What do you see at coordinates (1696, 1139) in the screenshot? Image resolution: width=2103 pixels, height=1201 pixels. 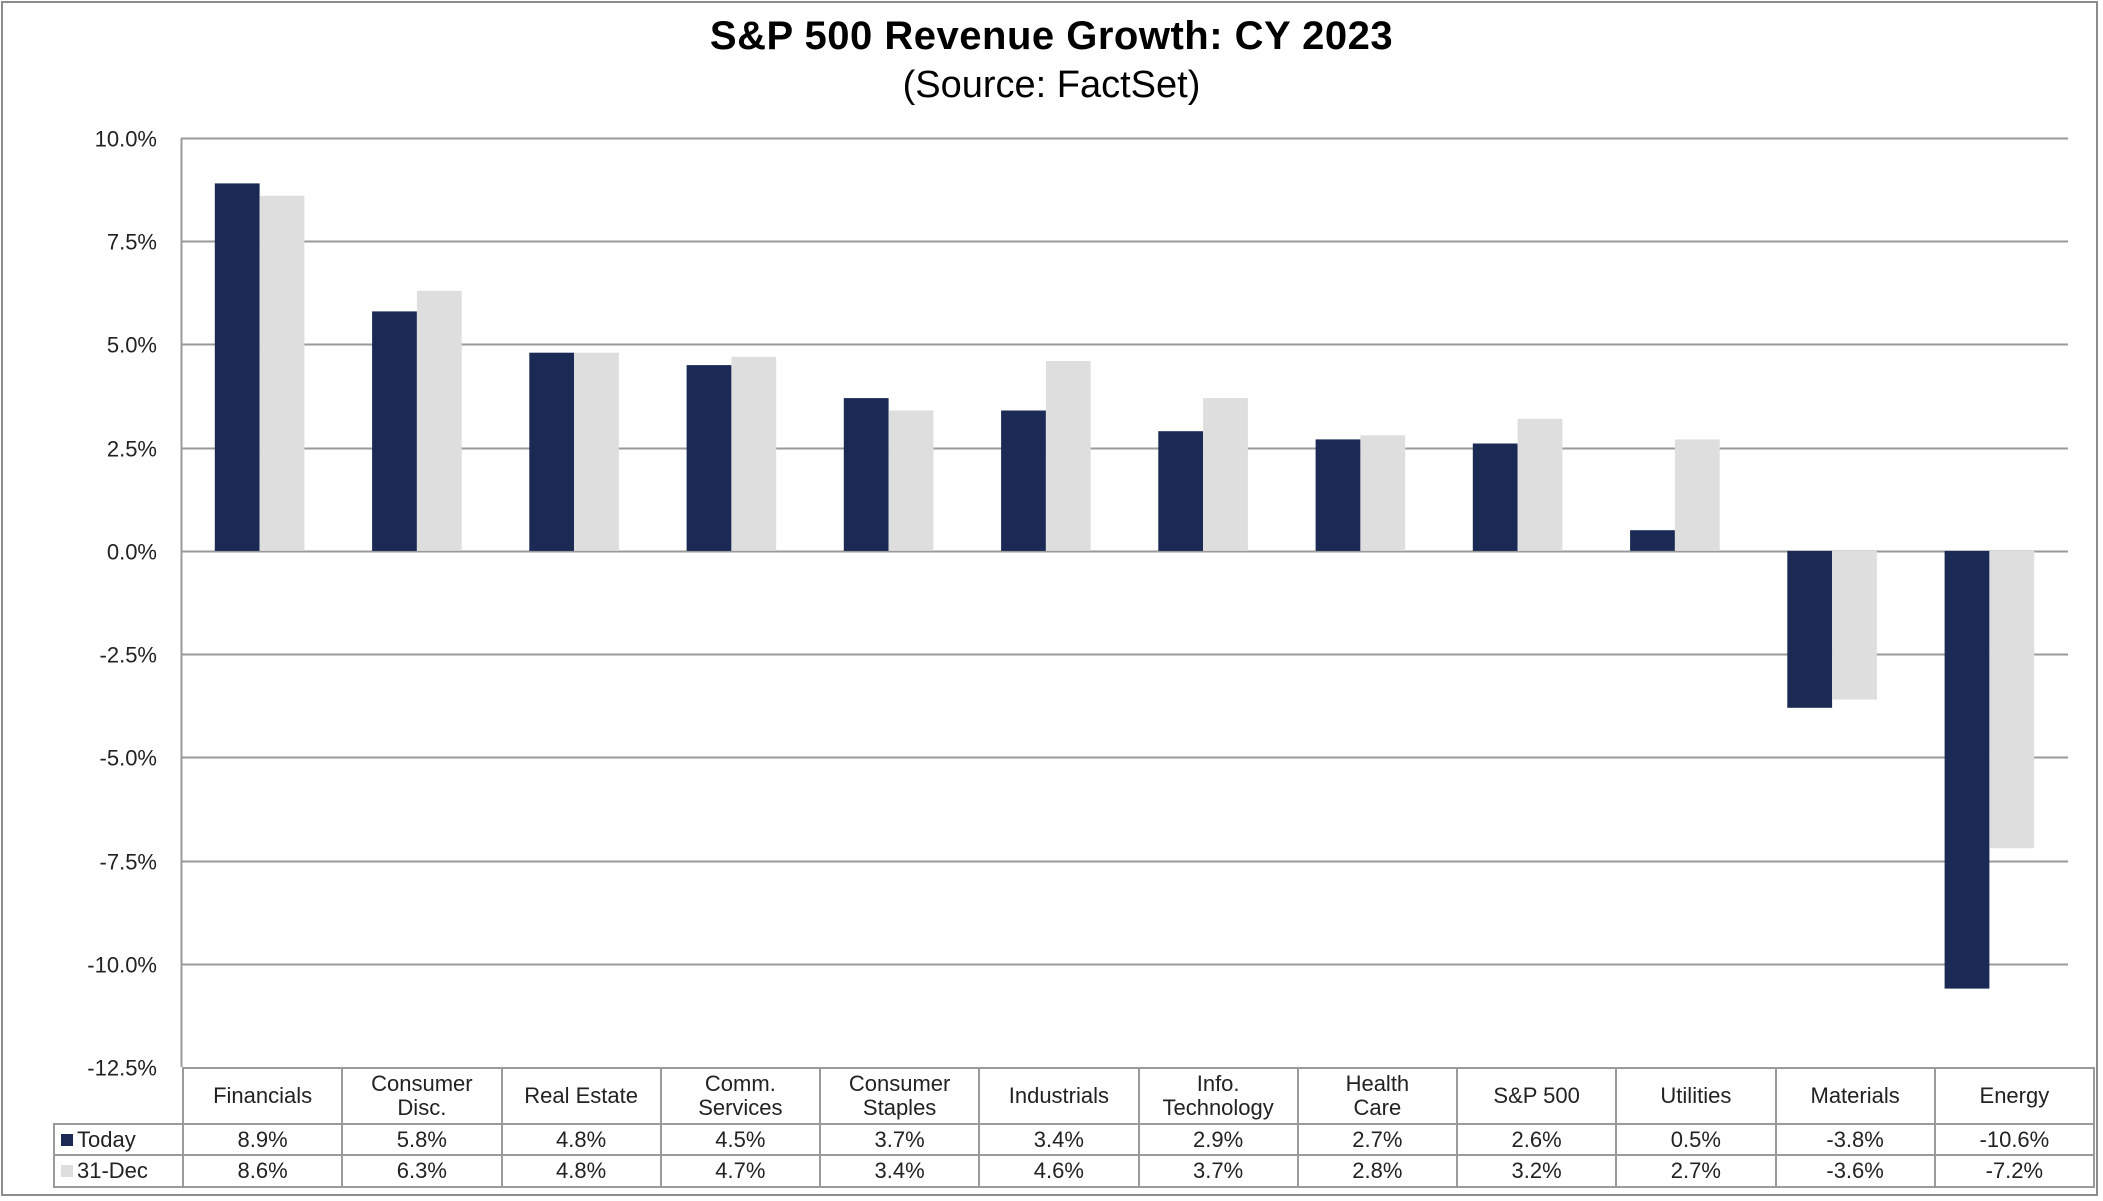 I see `data-label: 0.5%` at bounding box center [1696, 1139].